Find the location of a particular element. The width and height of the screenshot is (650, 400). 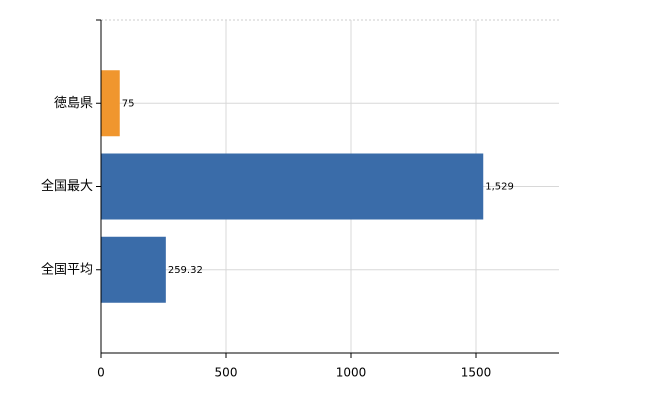

x-tick-label: 1000 is located at coordinates (351, 373).